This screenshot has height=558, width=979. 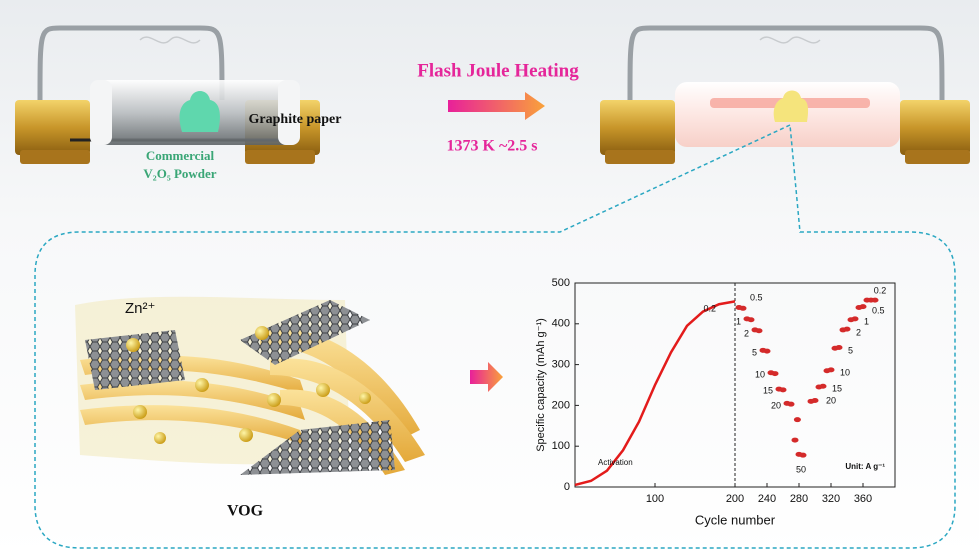 What do you see at coordinates (496, 106) in the screenshot?
I see `process-arrow` at bounding box center [496, 106].